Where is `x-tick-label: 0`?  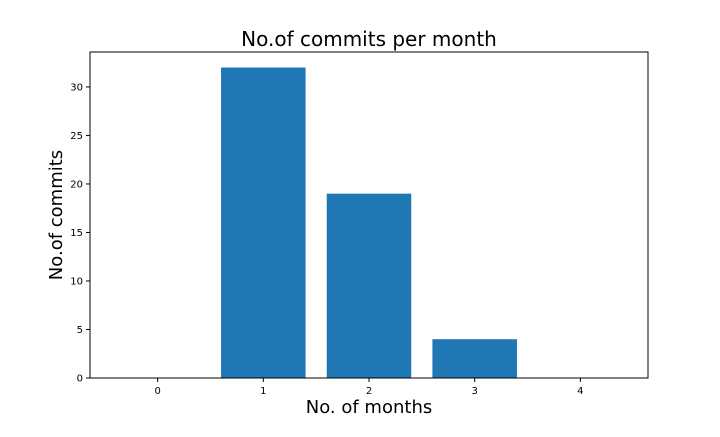
x-tick-label: 0 is located at coordinates (157, 391).